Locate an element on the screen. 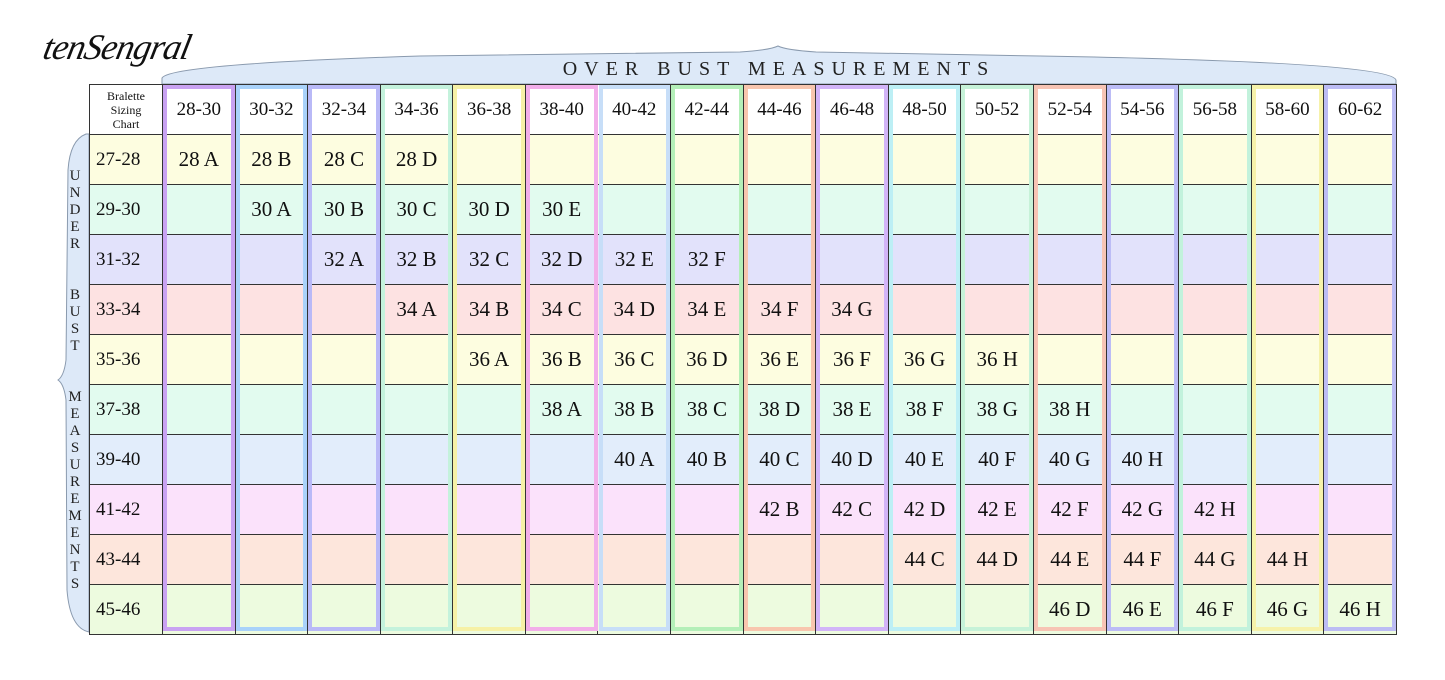 The height and width of the screenshot is (680, 1445). size-cell: 30 E is located at coordinates (561, 209).